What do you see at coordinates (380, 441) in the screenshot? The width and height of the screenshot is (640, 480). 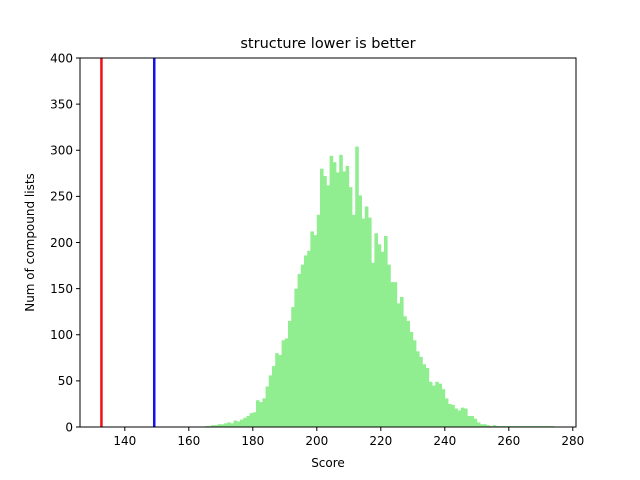 I see `x-tick-label: 220` at bounding box center [380, 441].